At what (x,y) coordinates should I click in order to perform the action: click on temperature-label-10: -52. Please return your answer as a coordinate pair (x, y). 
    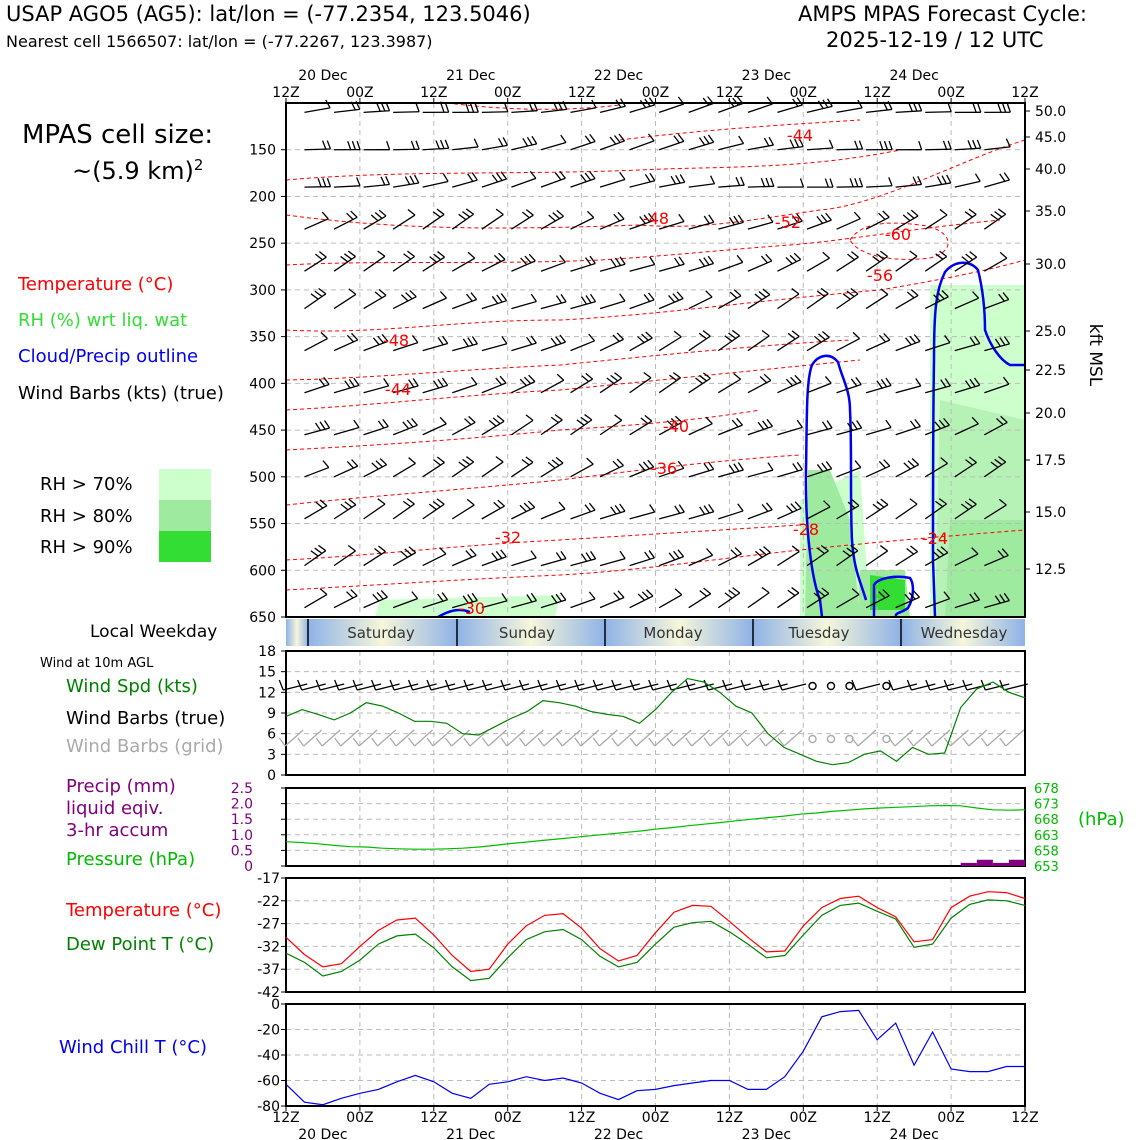
    Looking at the image, I should click on (788, 222).